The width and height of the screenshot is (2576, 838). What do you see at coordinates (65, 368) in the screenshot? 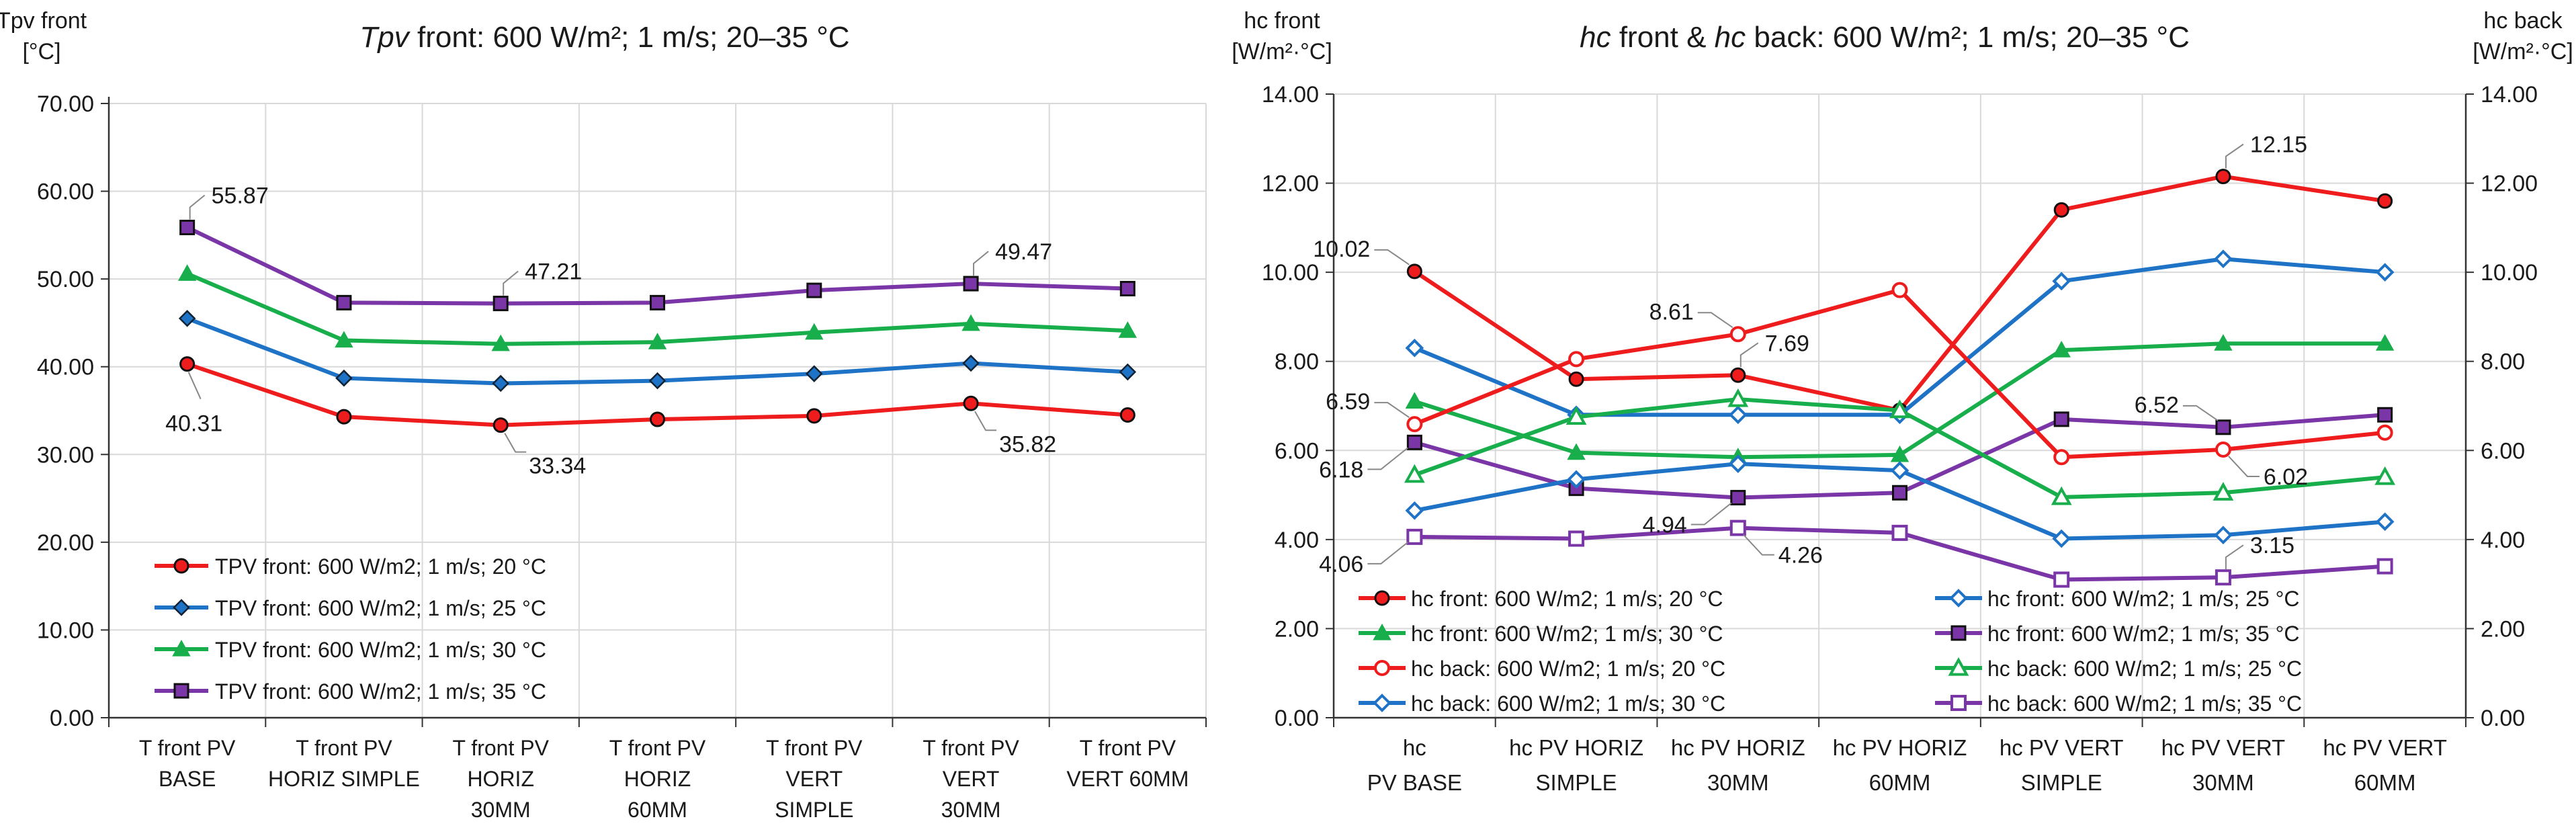
I see `y-tick-label: 40.00` at bounding box center [65, 368].